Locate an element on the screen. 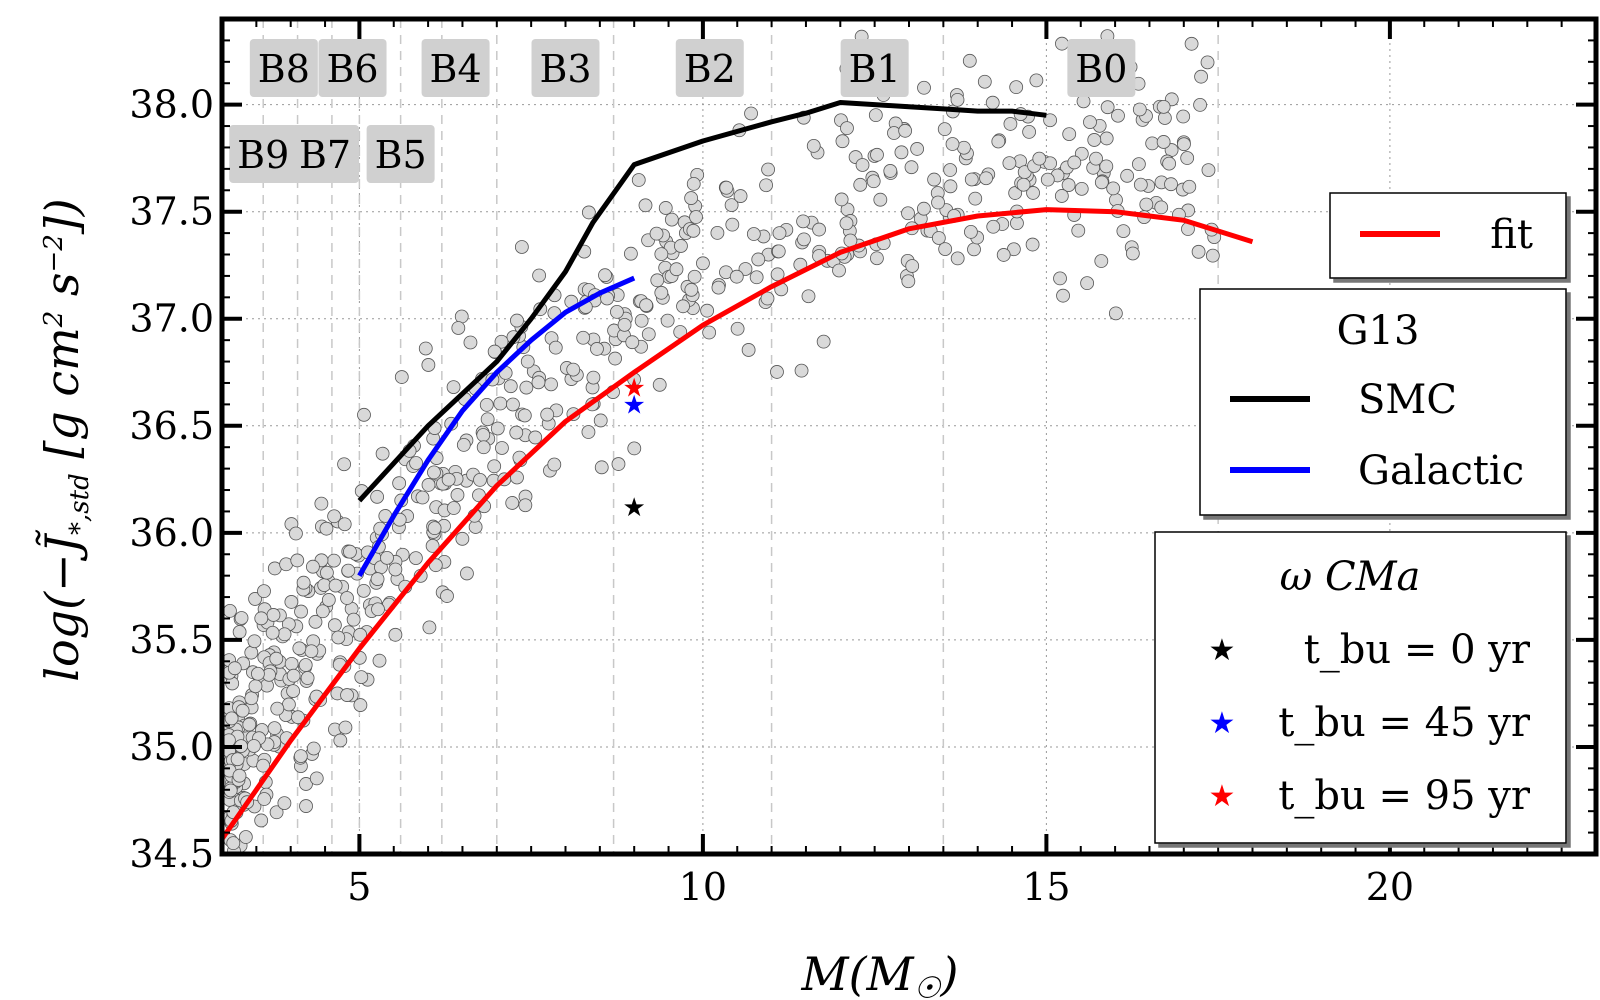  y-tick-label: 37.5 is located at coordinates (171, 212).